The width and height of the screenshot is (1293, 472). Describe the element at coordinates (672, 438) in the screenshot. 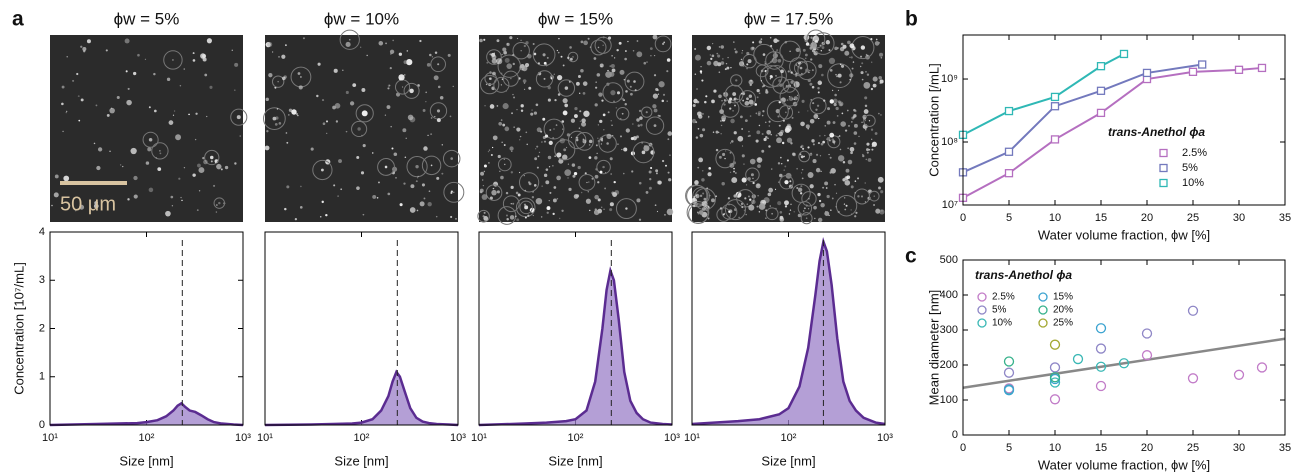

I see `x-tick-label: 10³` at that location.